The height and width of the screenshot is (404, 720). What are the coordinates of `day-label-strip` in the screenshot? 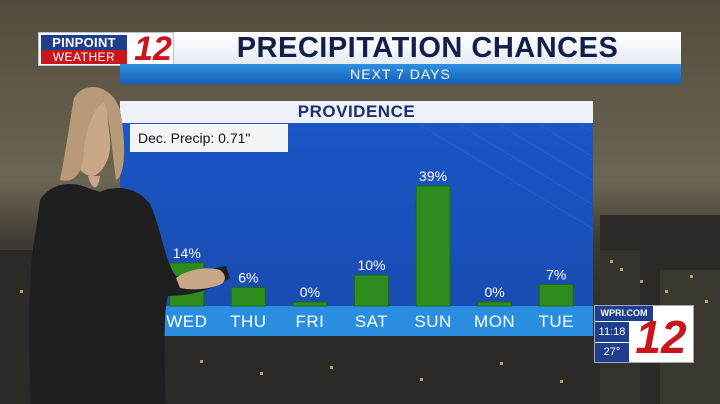 It's located at (356, 321).